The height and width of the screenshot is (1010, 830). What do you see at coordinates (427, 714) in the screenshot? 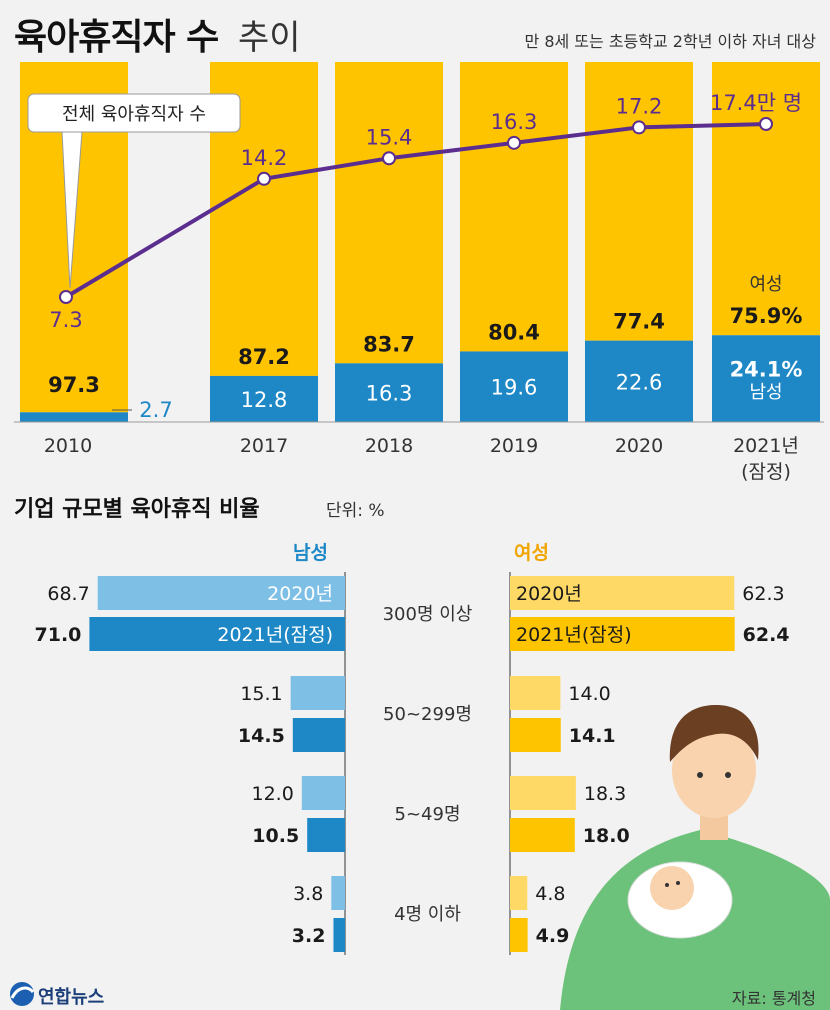
I see `size-category-label-1: 50~299명` at bounding box center [427, 714].